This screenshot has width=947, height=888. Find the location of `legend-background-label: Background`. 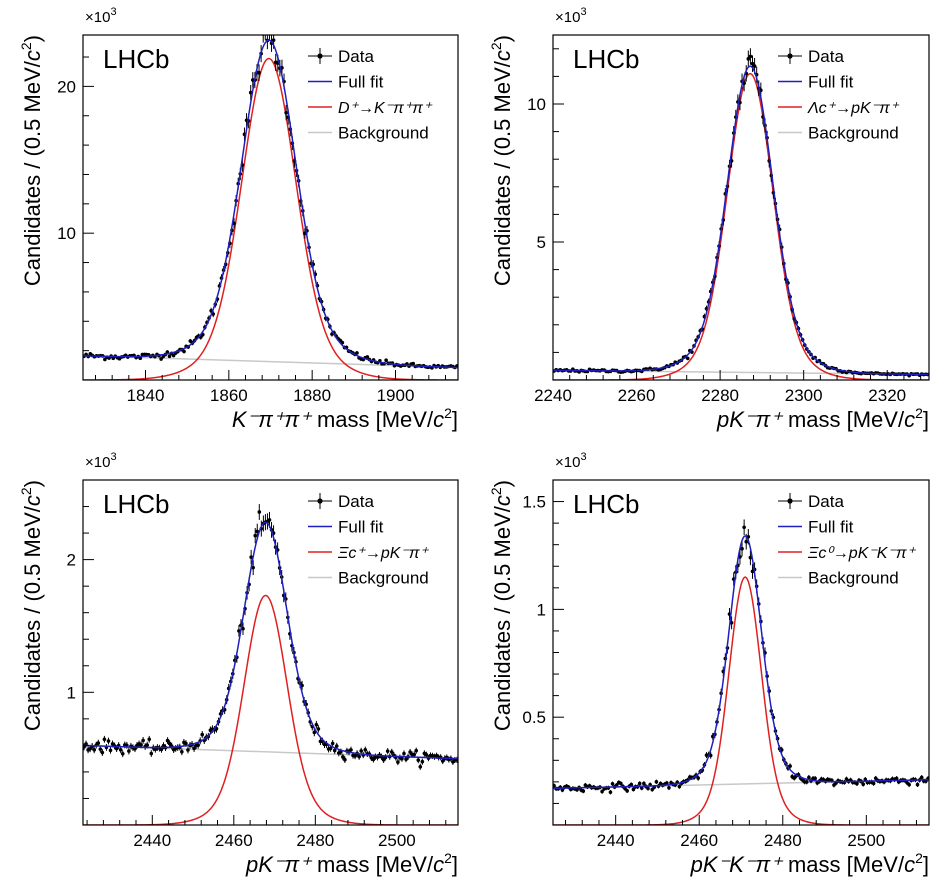

legend-background-label: Background is located at coordinates (853, 133).